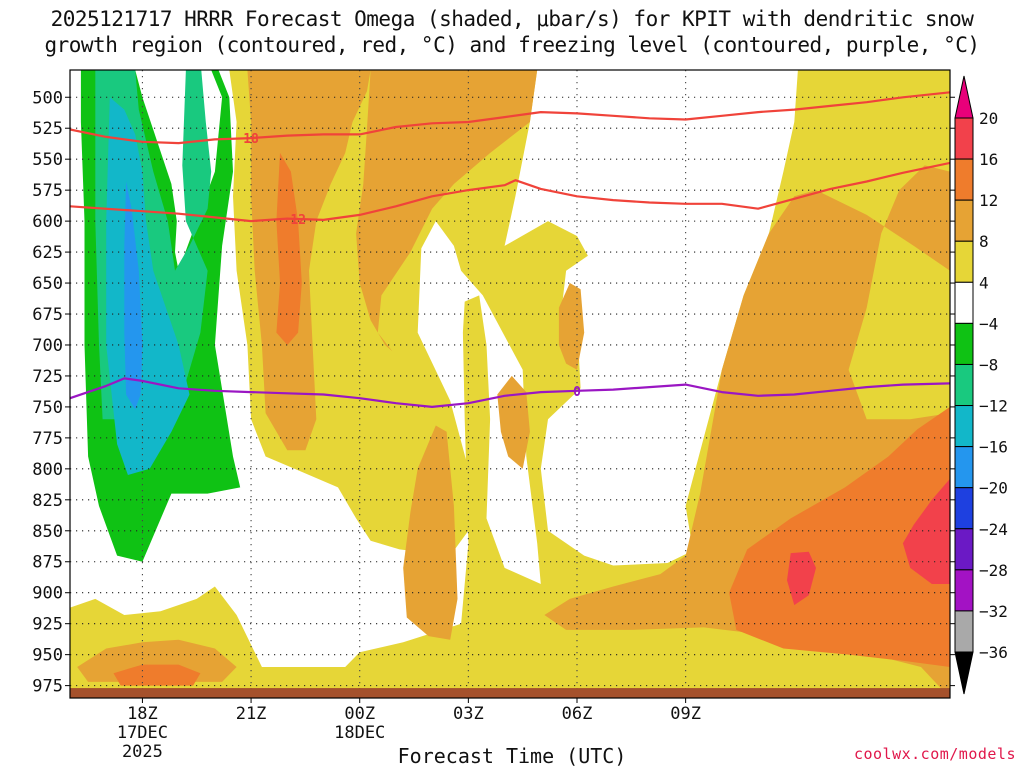 The height and width of the screenshot is (768, 1024). What do you see at coordinates (964, 673) in the screenshot?
I see `colorbar-bottom-arrow` at bounding box center [964, 673].